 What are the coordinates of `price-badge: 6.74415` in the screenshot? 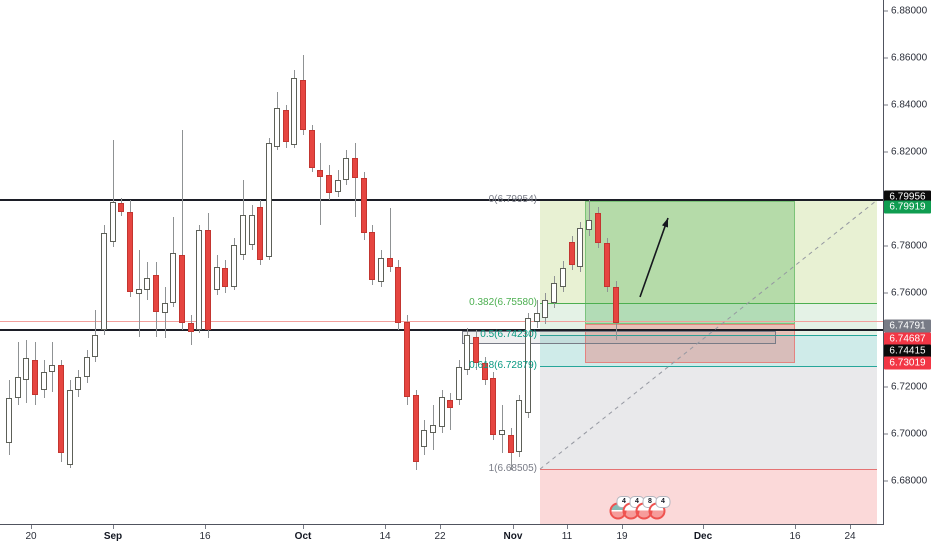 It's located at (907, 351).